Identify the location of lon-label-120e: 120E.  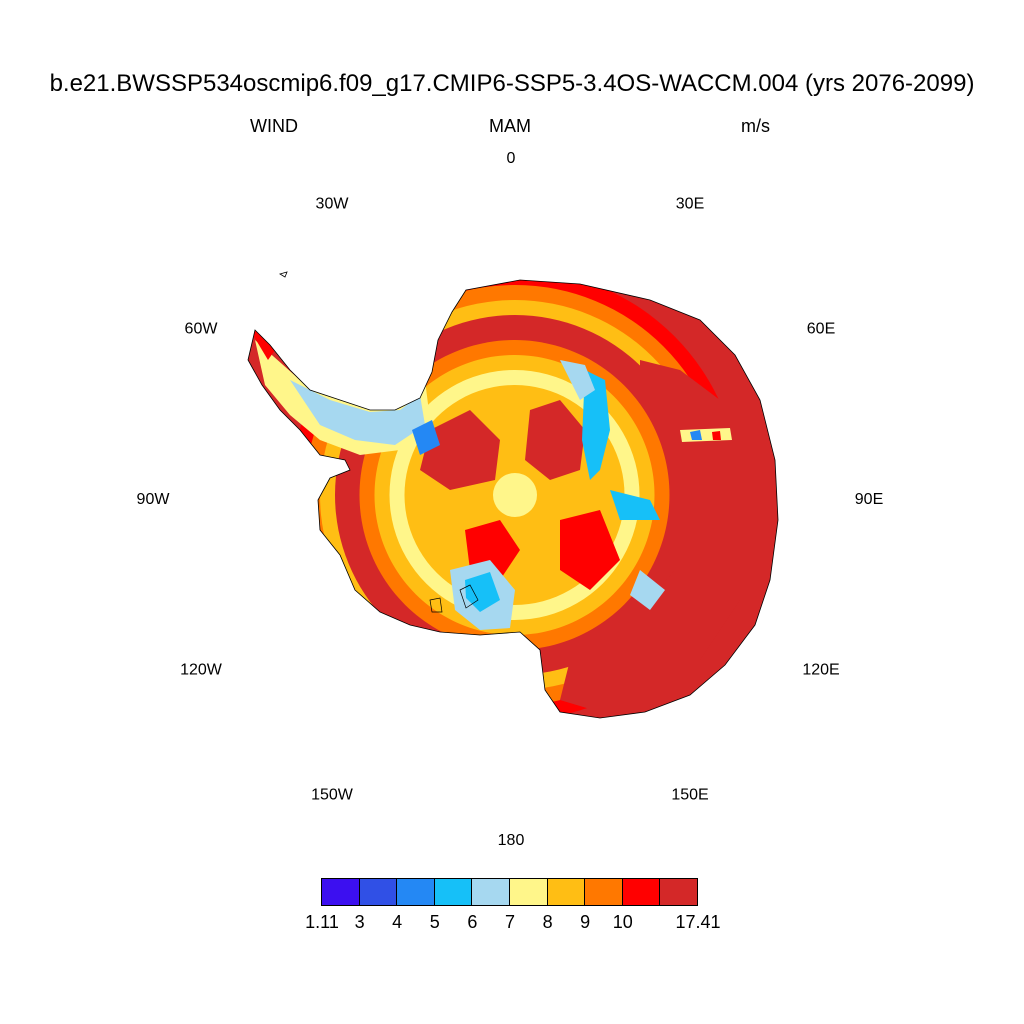
(820, 670).